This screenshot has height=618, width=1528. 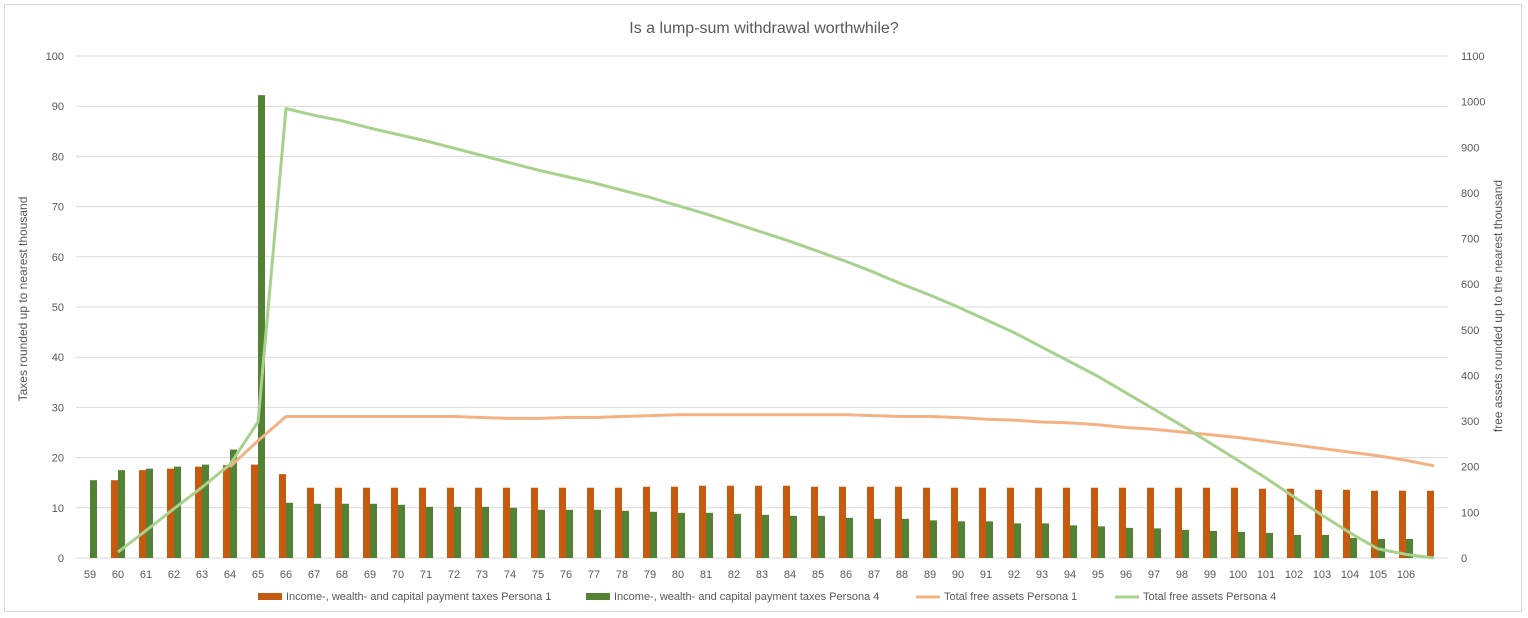 What do you see at coordinates (1378, 575) in the screenshot?
I see `x-tick-label: 105` at bounding box center [1378, 575].